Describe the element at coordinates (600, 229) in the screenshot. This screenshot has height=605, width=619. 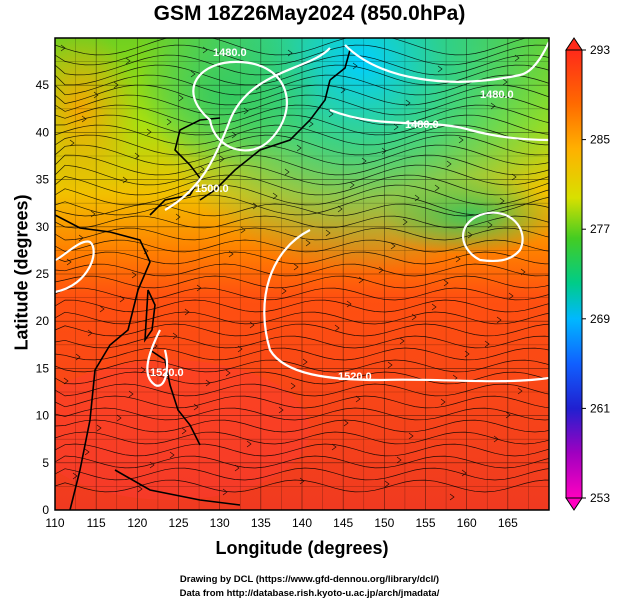
I see `colorbar-tick-label: 277` at that location.